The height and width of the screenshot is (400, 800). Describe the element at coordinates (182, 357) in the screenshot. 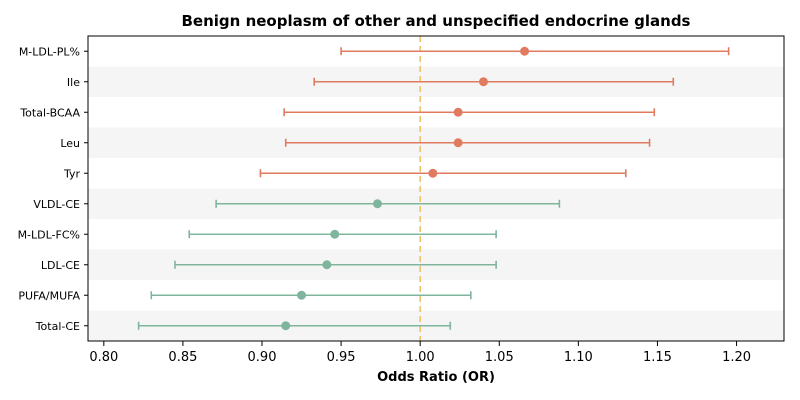

I see `x-tick-label: 0.85` at that location.